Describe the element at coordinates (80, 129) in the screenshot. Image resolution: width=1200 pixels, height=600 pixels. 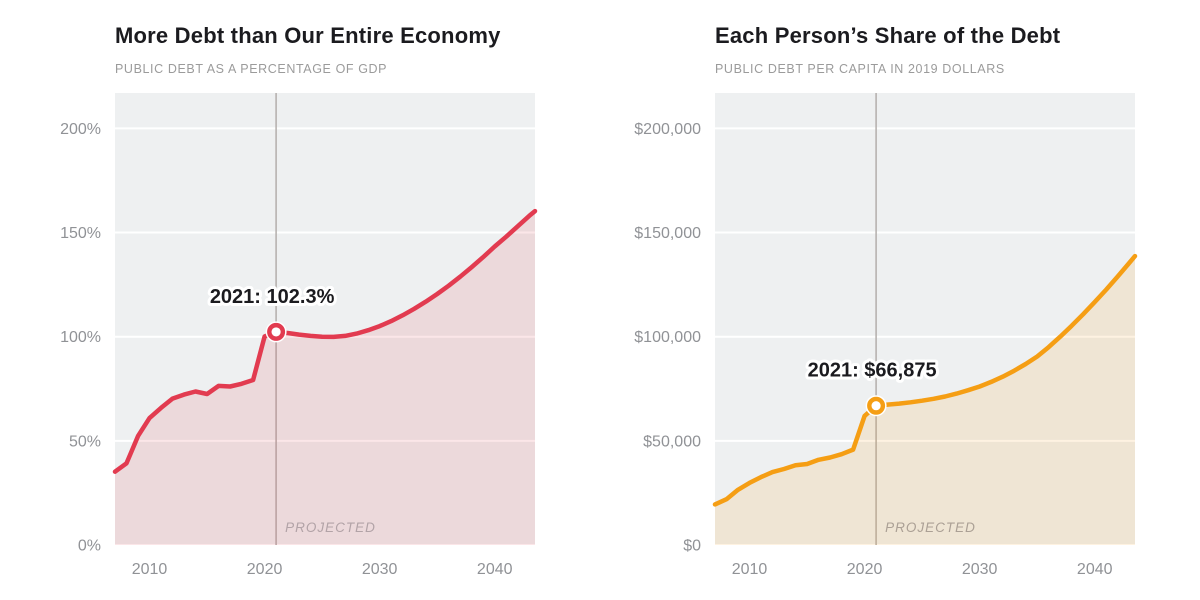
I see `y-tick-label: 200%` at that location.